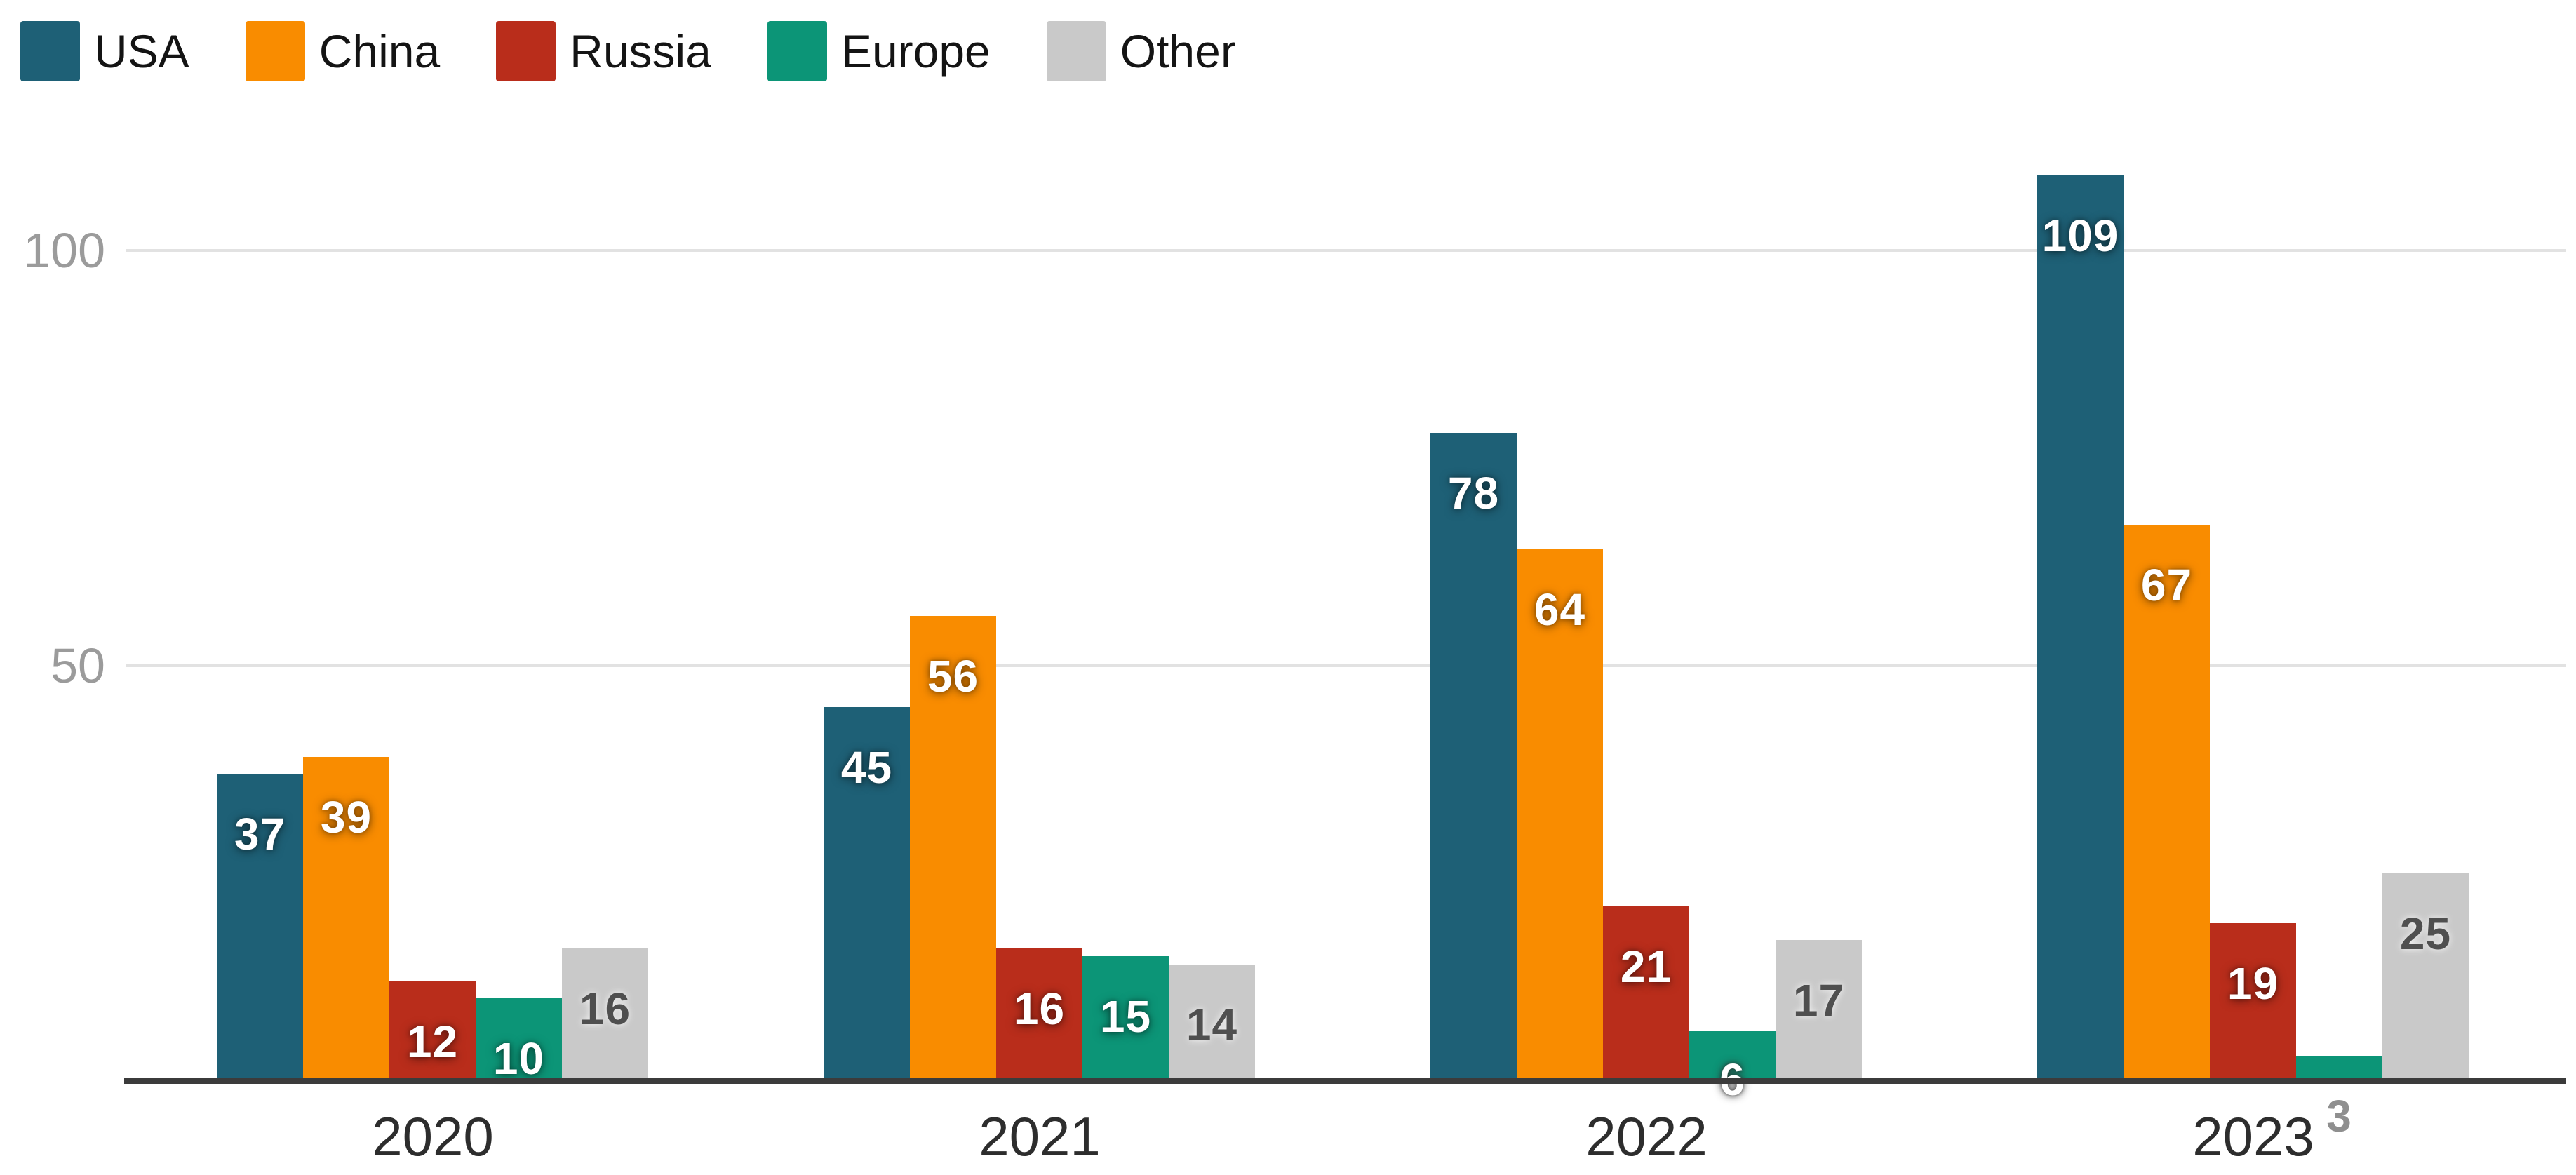 The width and height of the screenshot is (2576, 1175). I want to click on bar-europe-2020: 10, so click(519, 1040).